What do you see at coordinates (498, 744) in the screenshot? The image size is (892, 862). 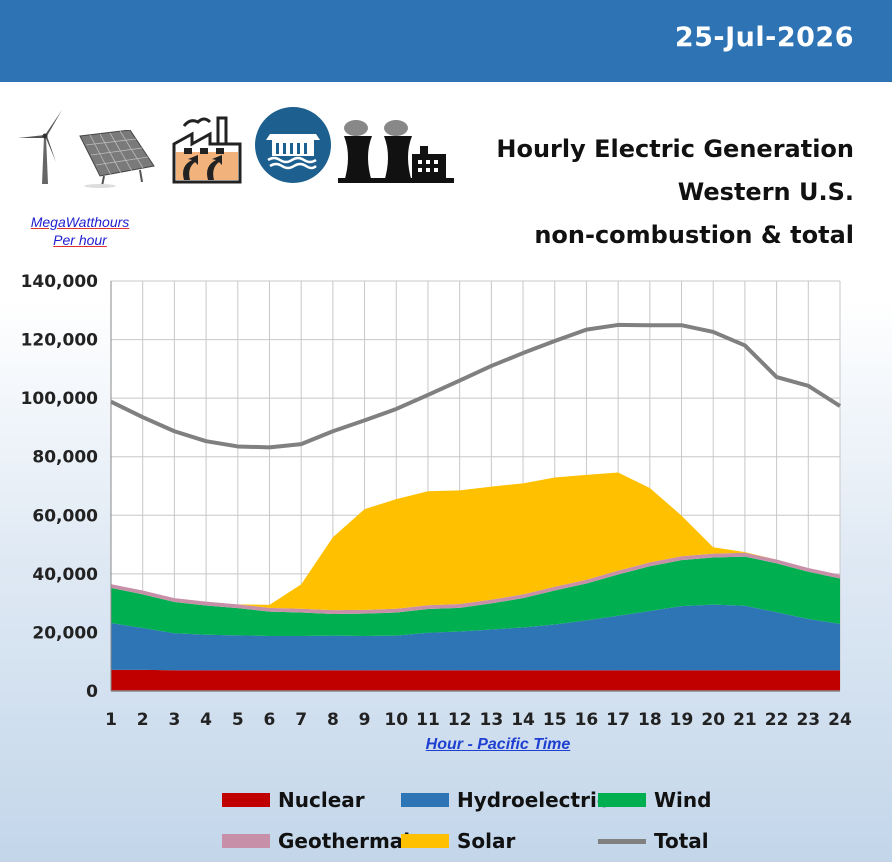 I see `x-axis-title: Hour - Pacific Time` at bounding box center [498, 744].